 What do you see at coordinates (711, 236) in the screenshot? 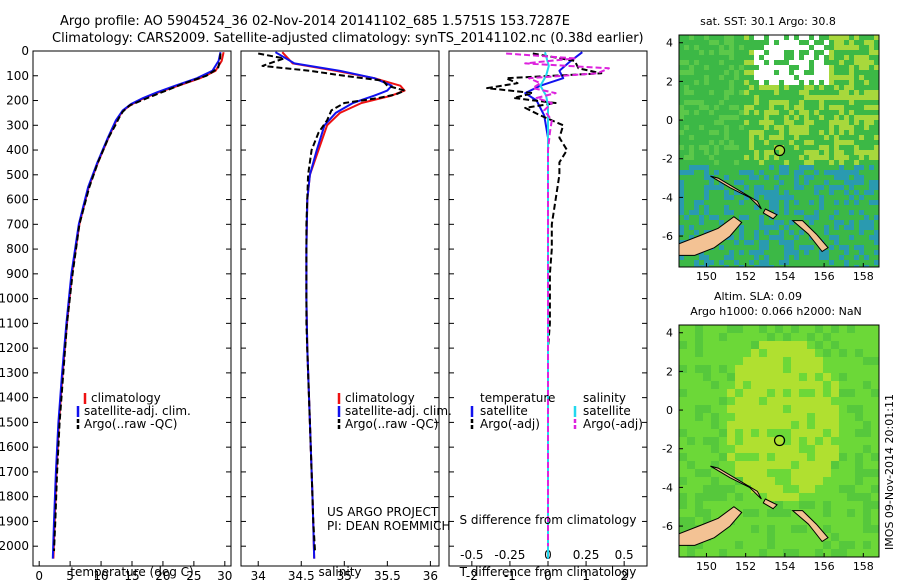
I see `land-polygon` at bounding box center [711, 236].